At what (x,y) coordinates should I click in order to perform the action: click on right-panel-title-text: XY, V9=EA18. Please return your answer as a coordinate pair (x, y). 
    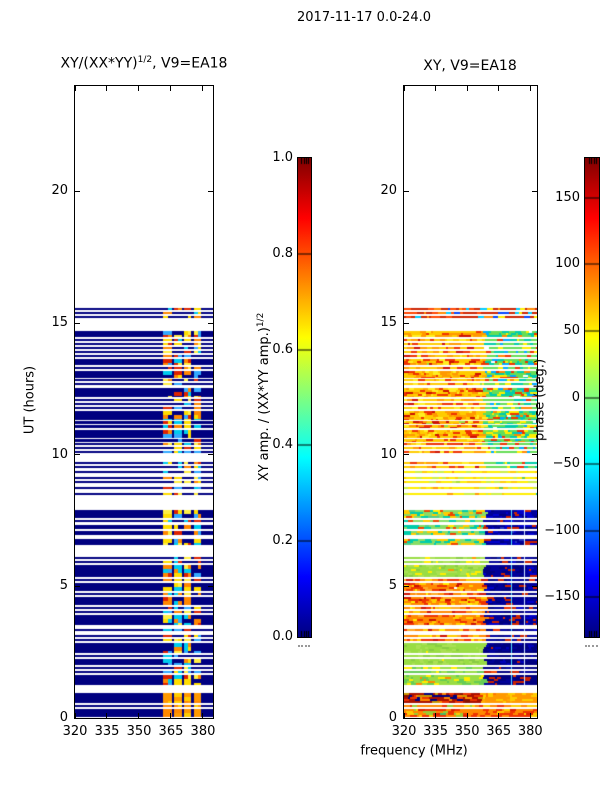
    Looking at the image, I should click on (470, 66).